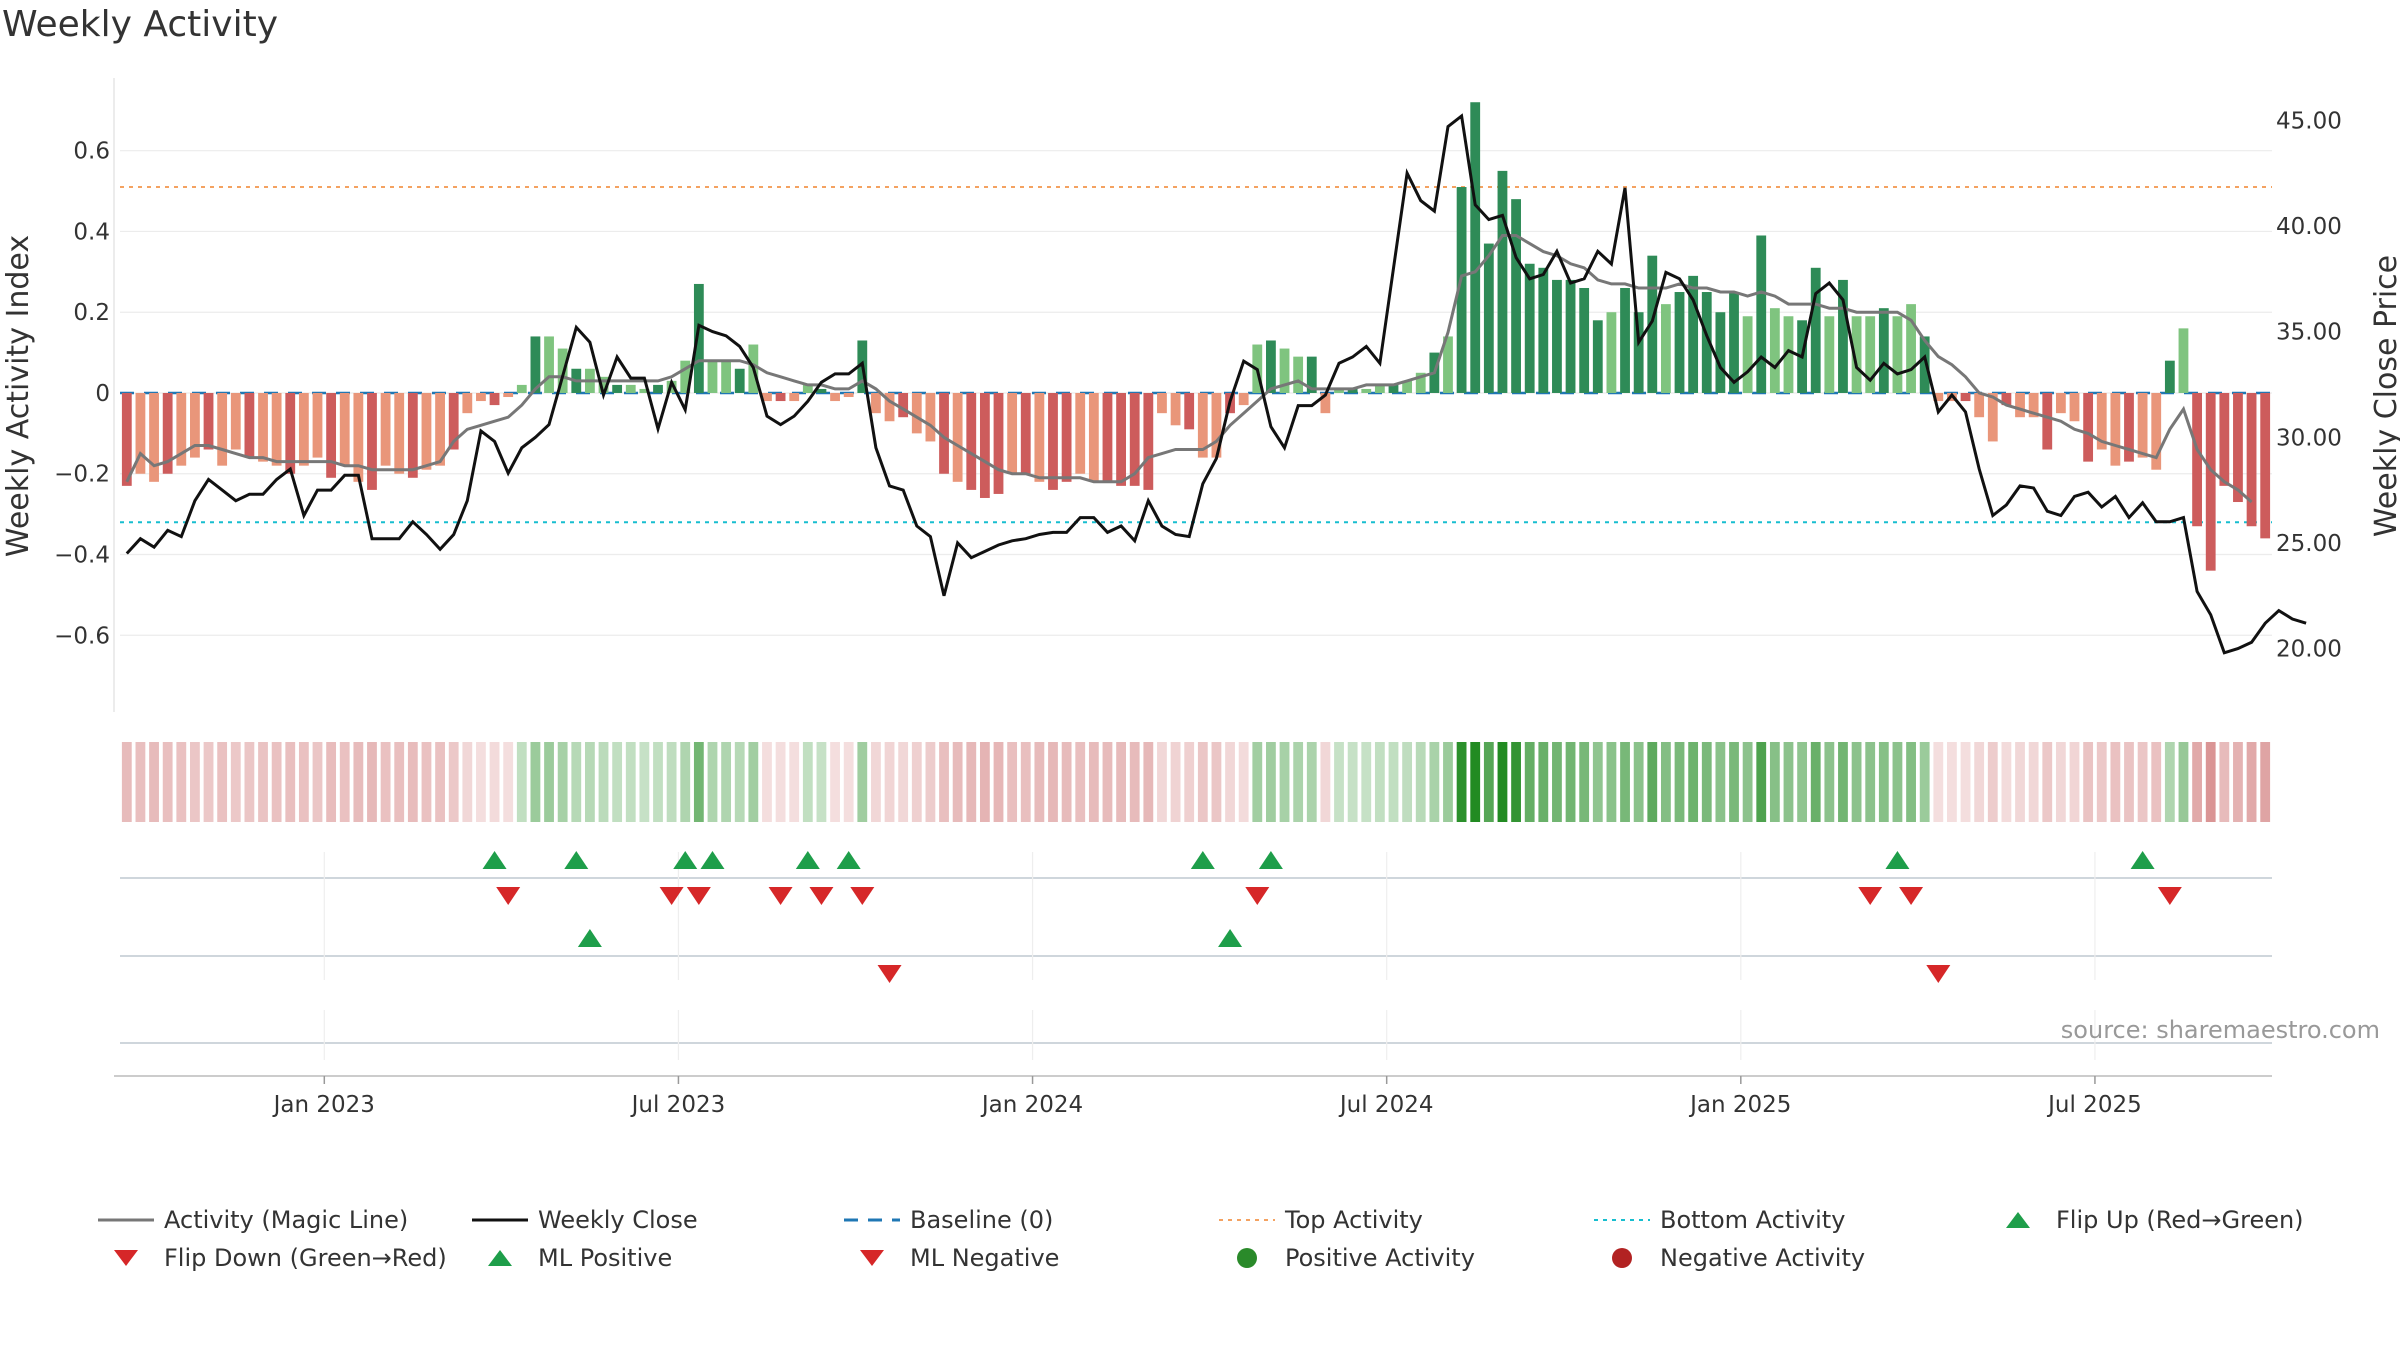 This screenshot has width=2400, height=1350. What do you see at coordinates (1386, 1105) in the screenshot?
I see `x-tick-label: Jul 2024` at bounding box center [1386, 1105].